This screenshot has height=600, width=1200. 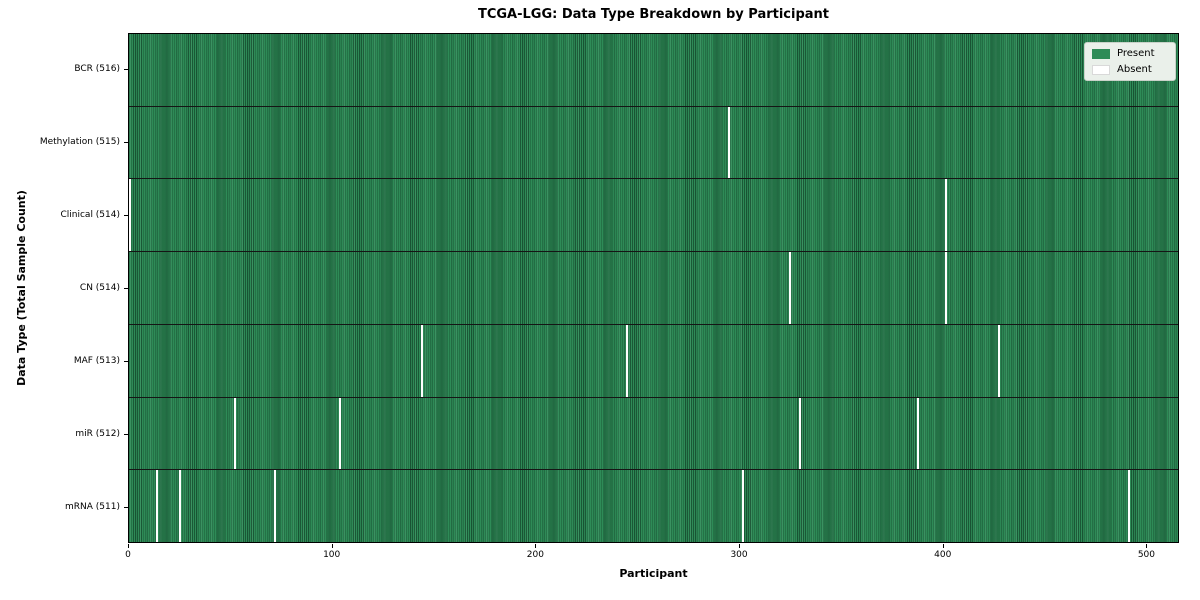 What do you see at coordinates (653, 142) in the screenshot?
I see `heatmap-row-methylation` at bounding box center [653, 142].